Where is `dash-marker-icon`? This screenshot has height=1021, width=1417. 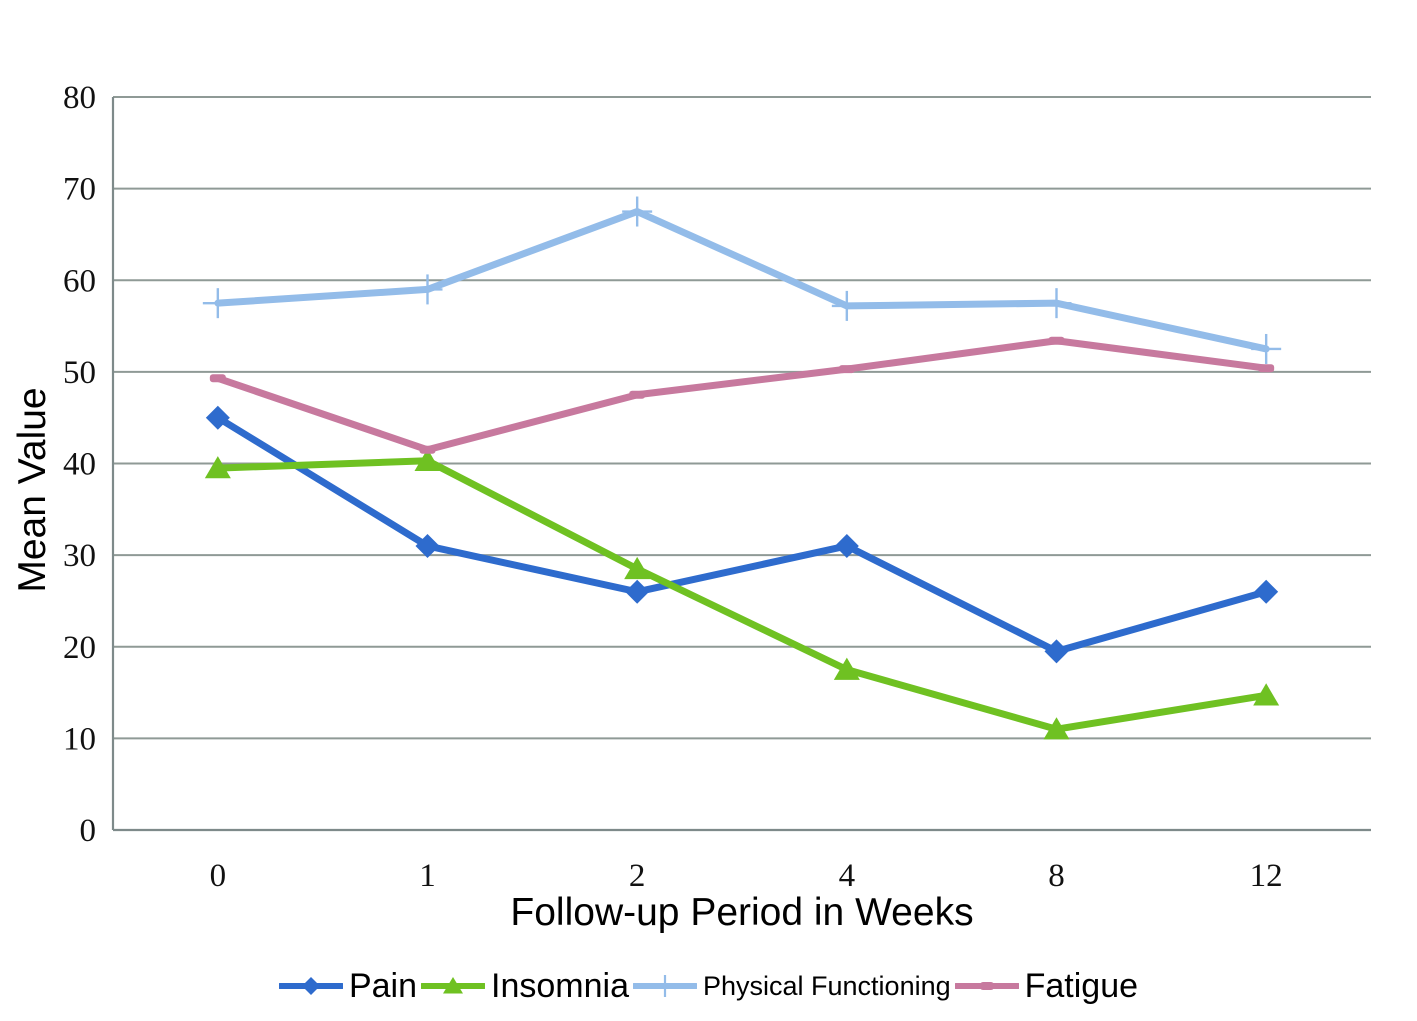
dash-marker-icon is located at coordinates (986, 986).